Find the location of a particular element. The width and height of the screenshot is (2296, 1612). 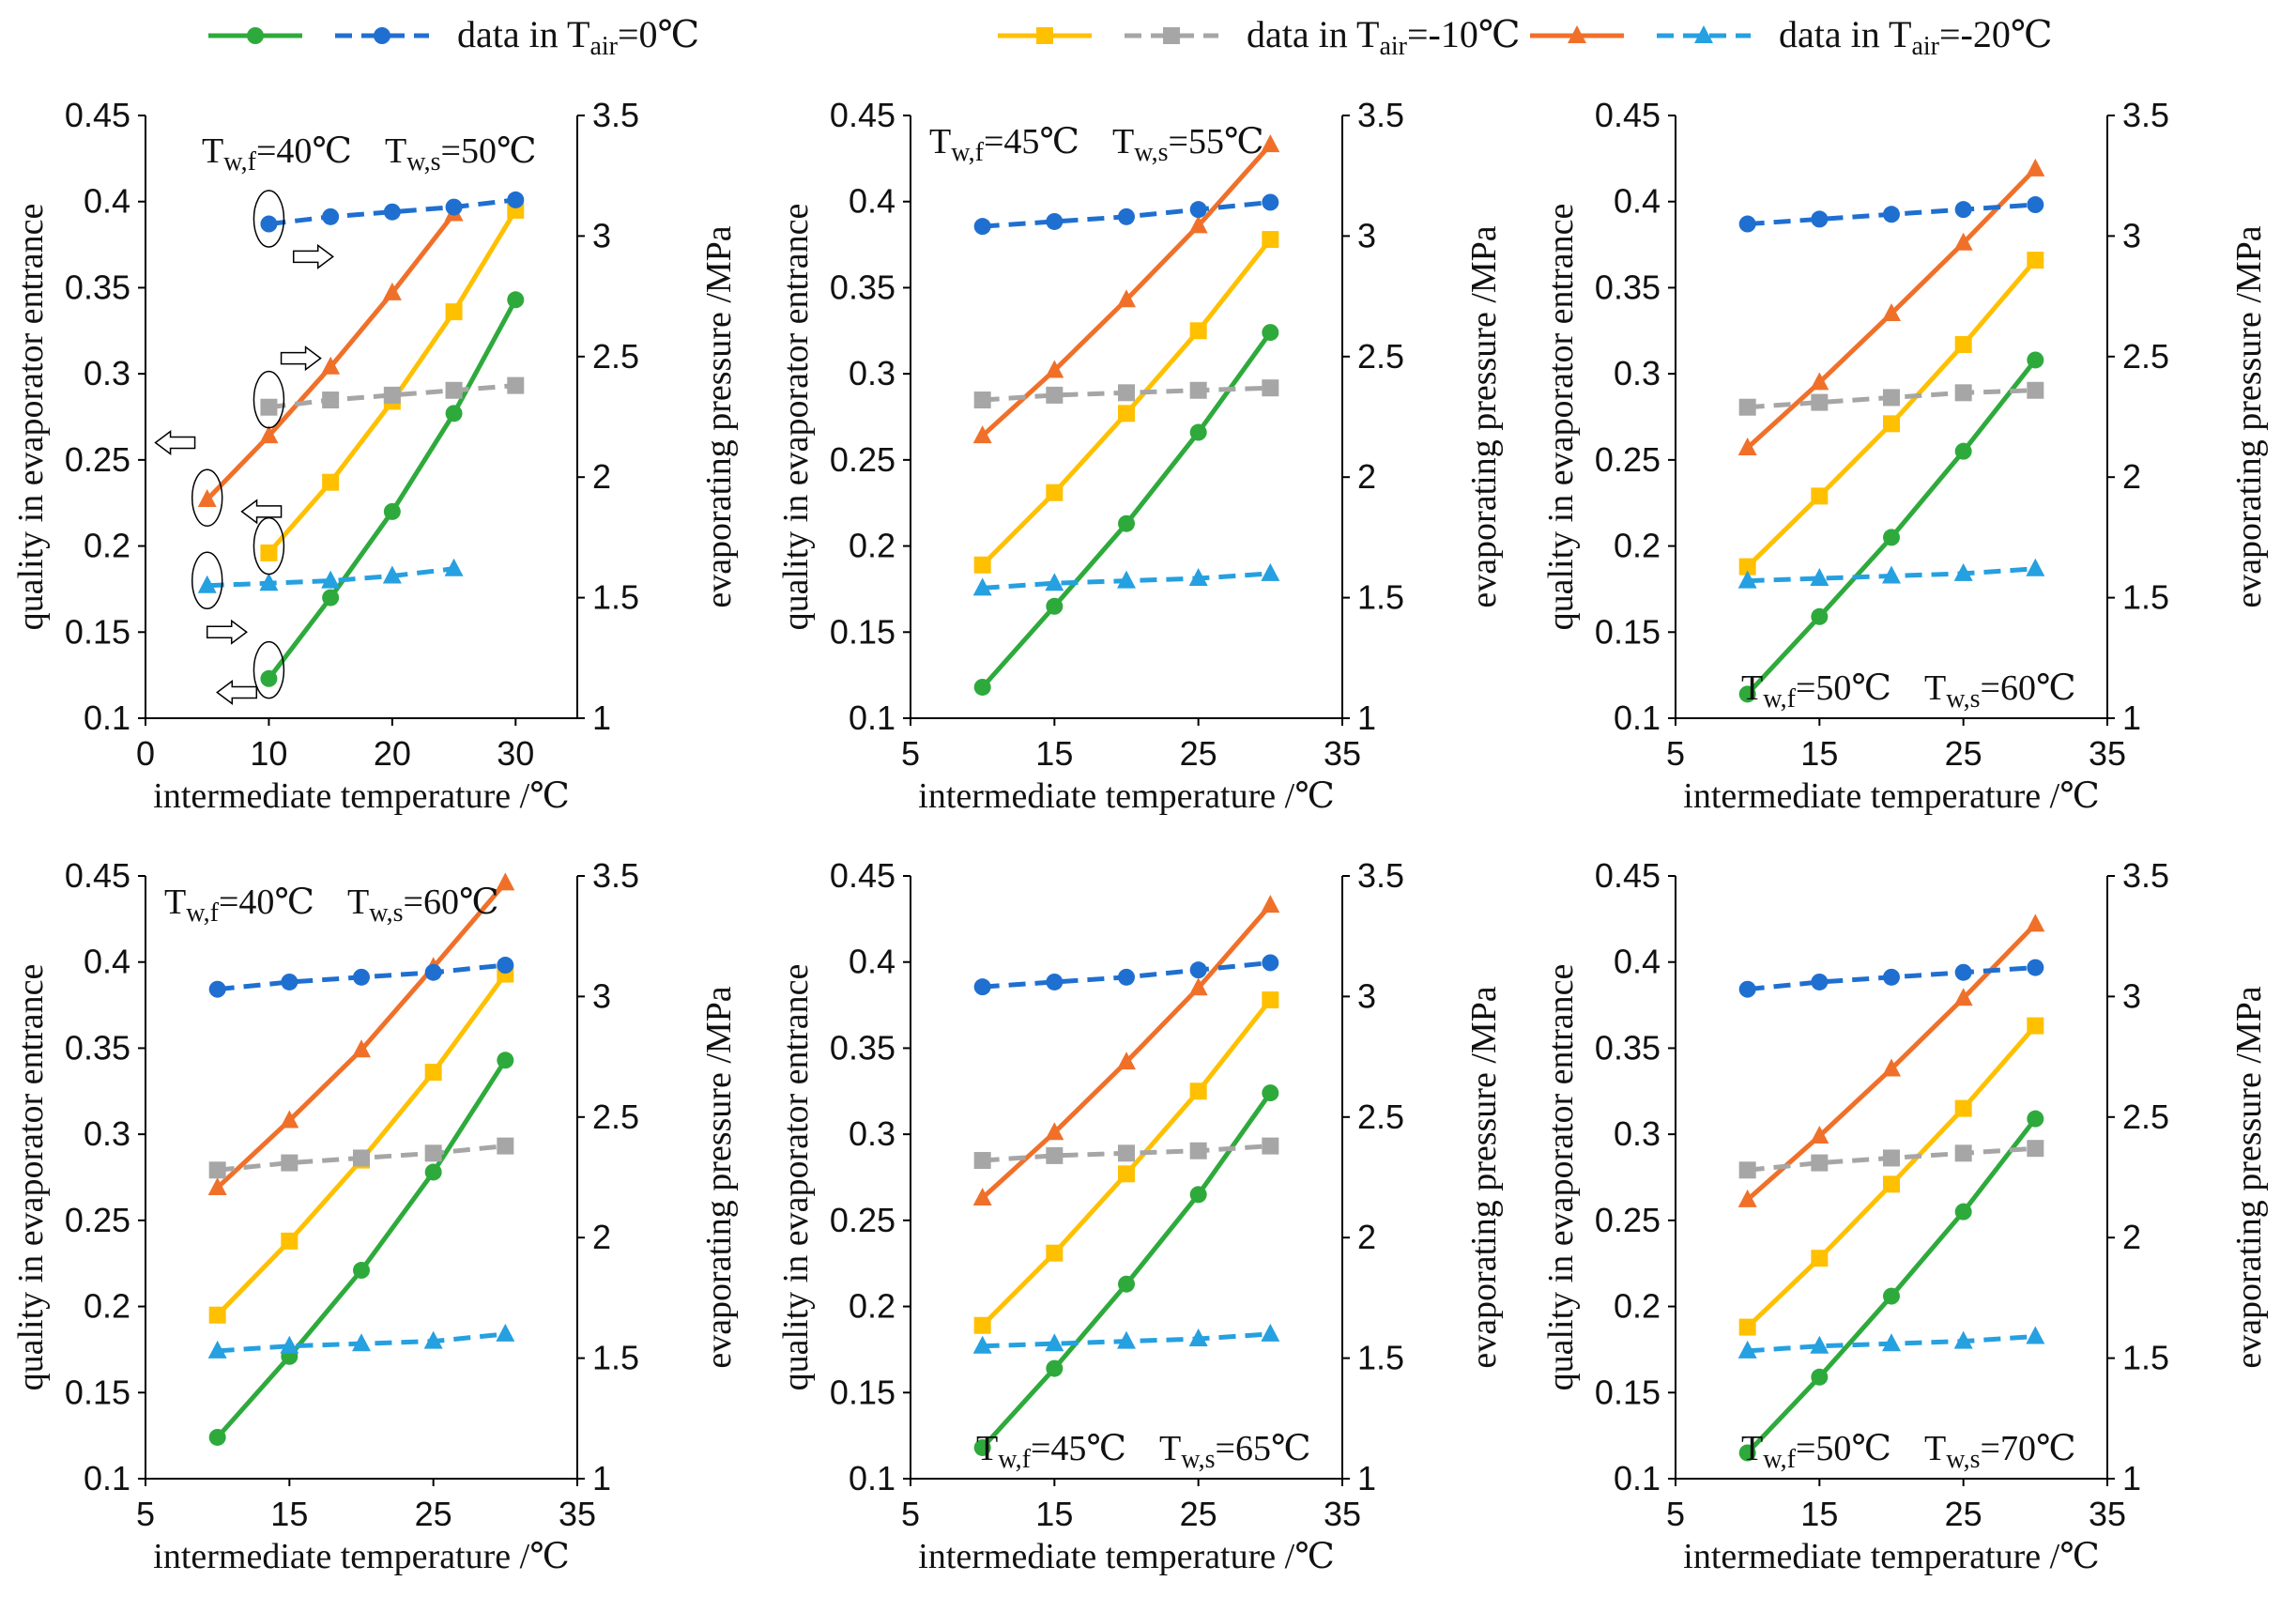

y-tick-label: 0.45 is located at coordinates (862, 875).